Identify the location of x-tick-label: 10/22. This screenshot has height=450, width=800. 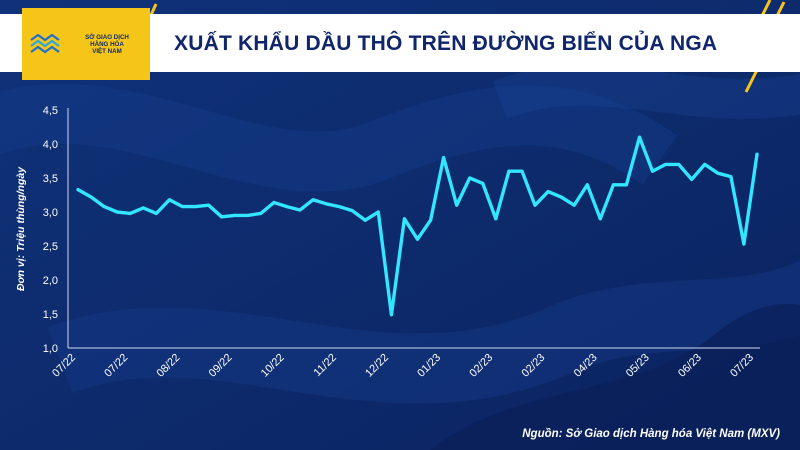
(273, 366).